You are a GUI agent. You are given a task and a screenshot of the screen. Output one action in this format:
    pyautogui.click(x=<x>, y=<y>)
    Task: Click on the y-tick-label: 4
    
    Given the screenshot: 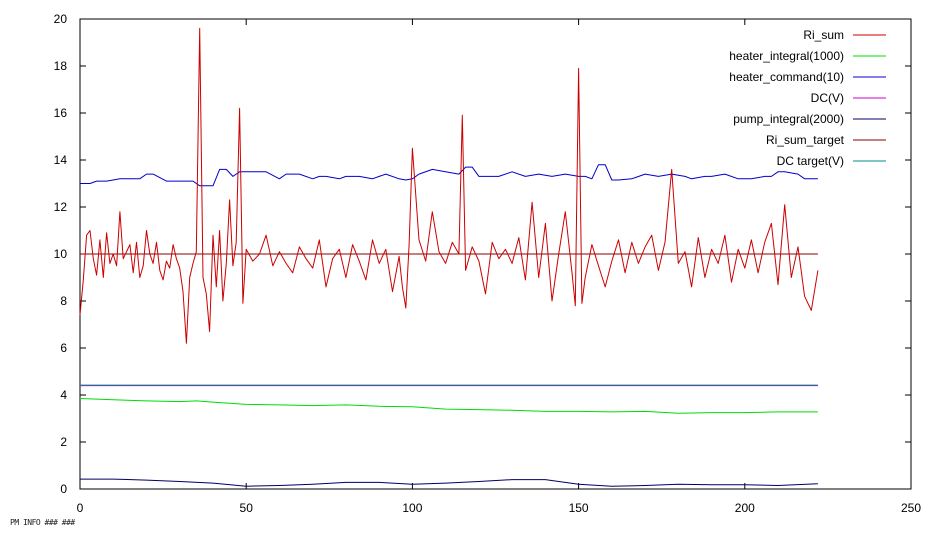 What is the action you would take?
    pyautogui.click(x=63, y=395)
    